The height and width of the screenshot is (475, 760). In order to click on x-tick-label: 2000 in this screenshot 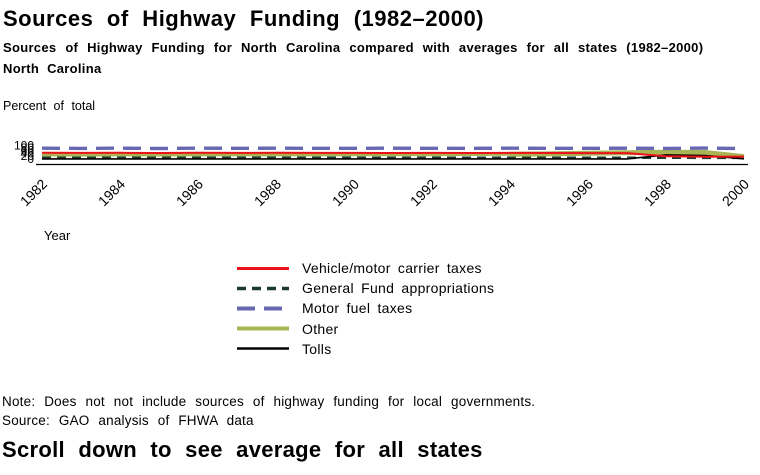, I will do `click(735, 192)`.